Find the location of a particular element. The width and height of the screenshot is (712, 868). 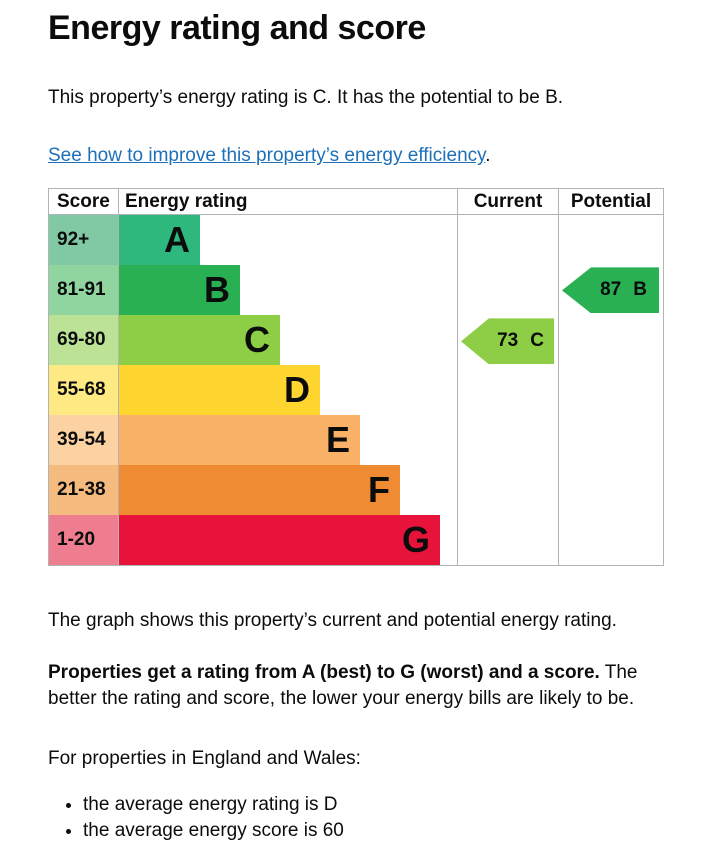

rating-bar-a: A is located at coordinates (159, 240).